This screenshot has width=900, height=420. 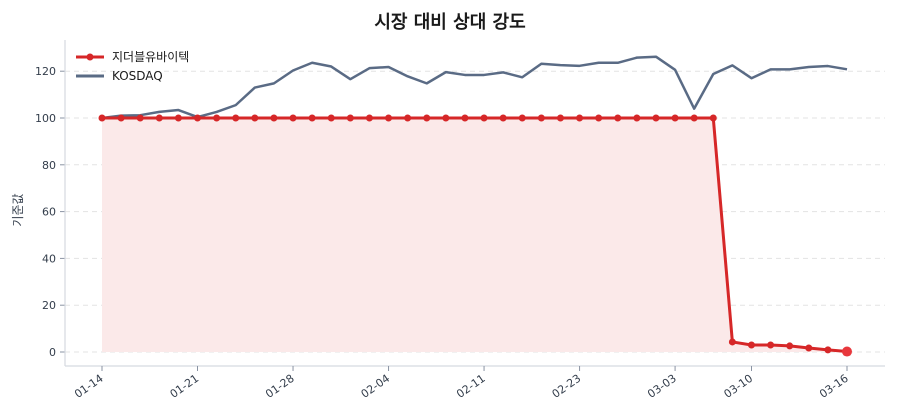 What do you see at coordinates (474, 87) in the screenshot?
I see `kosdaq-line` at bounding box center [474, 87].